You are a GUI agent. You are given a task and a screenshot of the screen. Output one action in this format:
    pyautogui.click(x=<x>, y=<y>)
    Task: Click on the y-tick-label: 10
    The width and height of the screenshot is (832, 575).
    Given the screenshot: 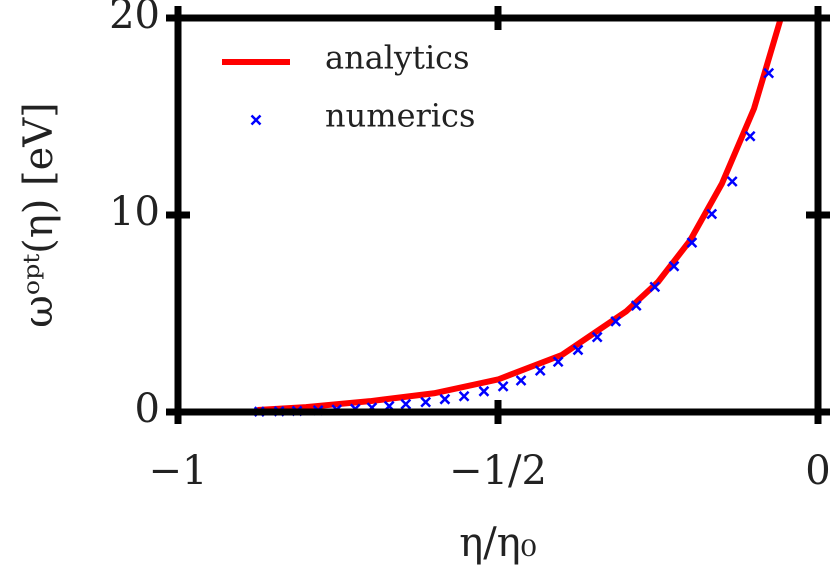 What is the action you would take?
    pyautogui.click(x=134, y=212)
    